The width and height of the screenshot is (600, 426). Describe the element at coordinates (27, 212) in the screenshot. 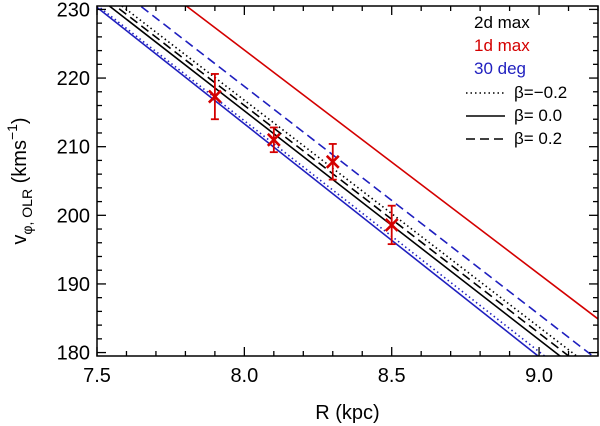

I see `y-axis-label-subscript: φ, OLR` at that location.